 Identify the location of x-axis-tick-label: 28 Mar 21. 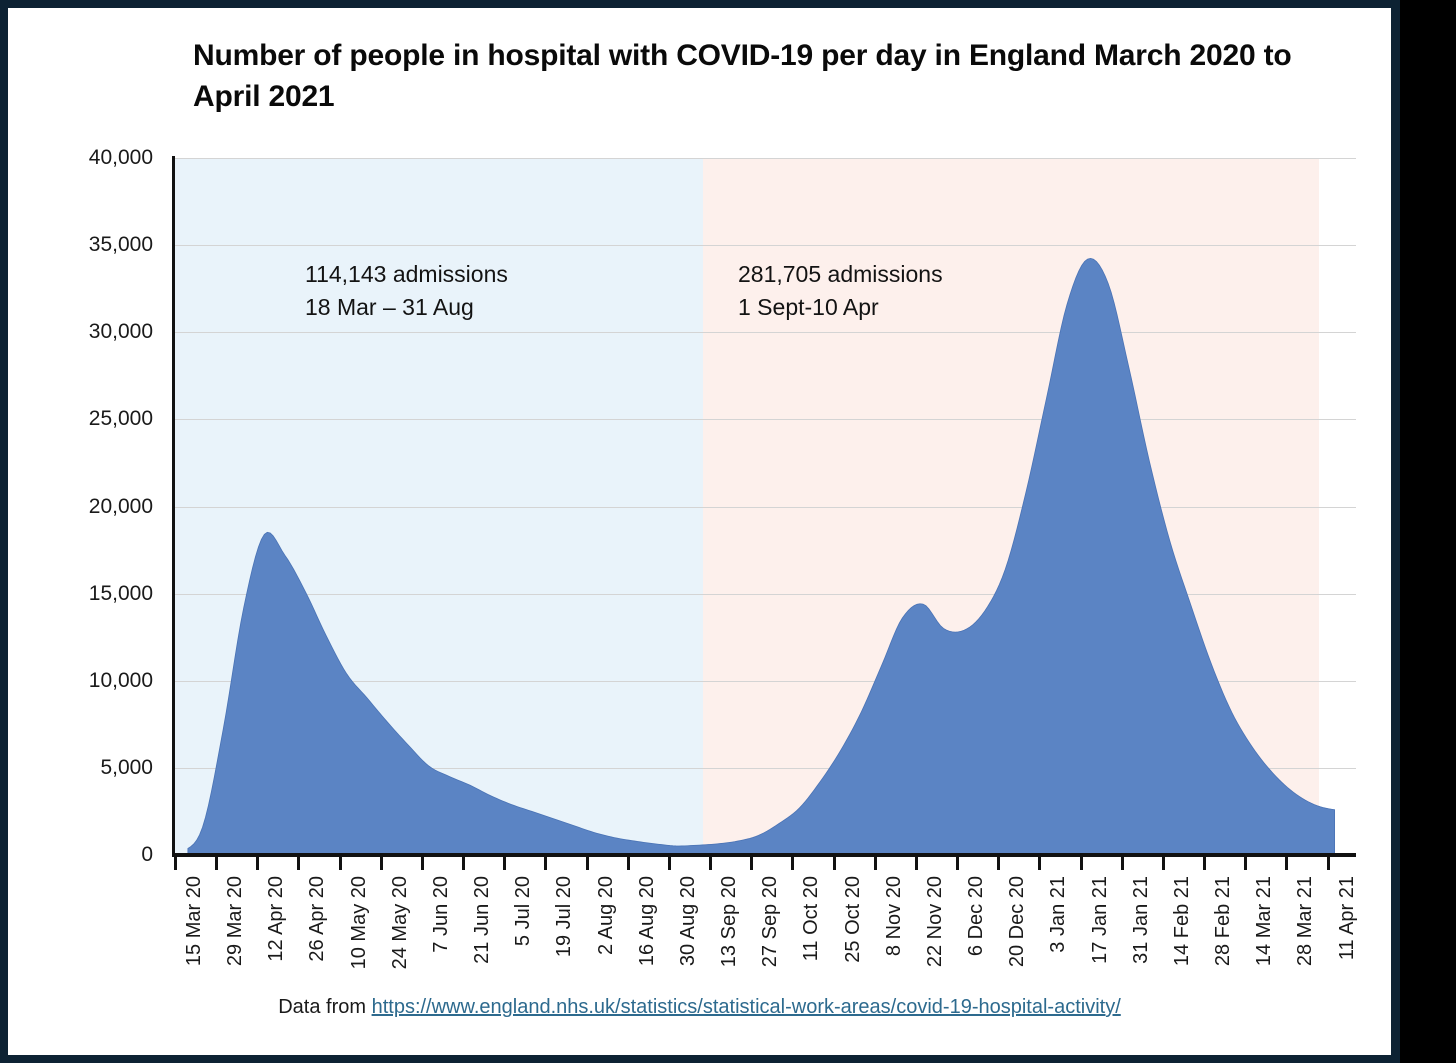
(1305, 921).